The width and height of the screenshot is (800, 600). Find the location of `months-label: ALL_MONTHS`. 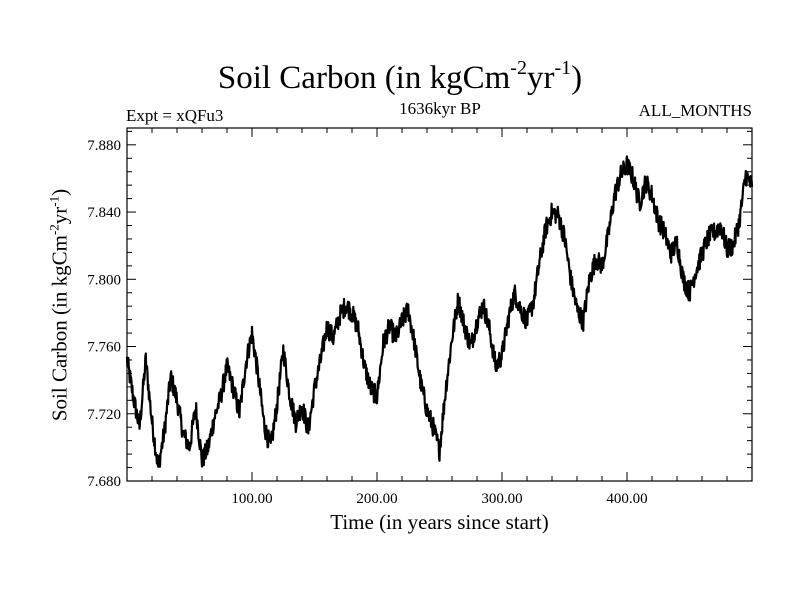

months-label: ALL_MONTHS is located at coordinates (695, 110).